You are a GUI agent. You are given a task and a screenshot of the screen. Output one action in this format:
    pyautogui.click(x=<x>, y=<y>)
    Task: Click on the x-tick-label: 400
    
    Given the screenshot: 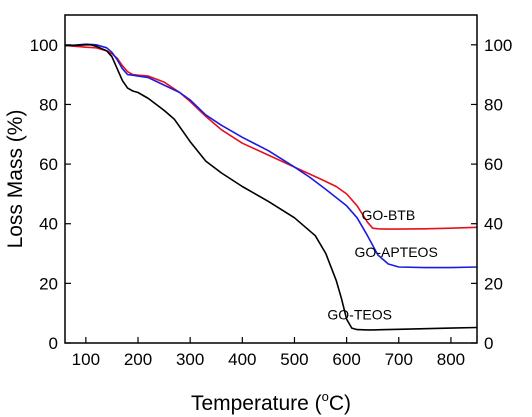 What is the action you would take?
    pyautogui.click(x=242, y=359)
    